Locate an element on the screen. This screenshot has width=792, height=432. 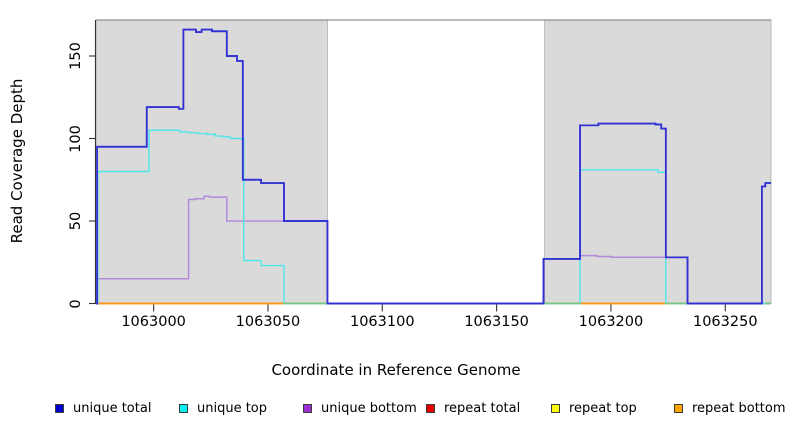
legend-label: unique total is located at coordinates (112, 408).